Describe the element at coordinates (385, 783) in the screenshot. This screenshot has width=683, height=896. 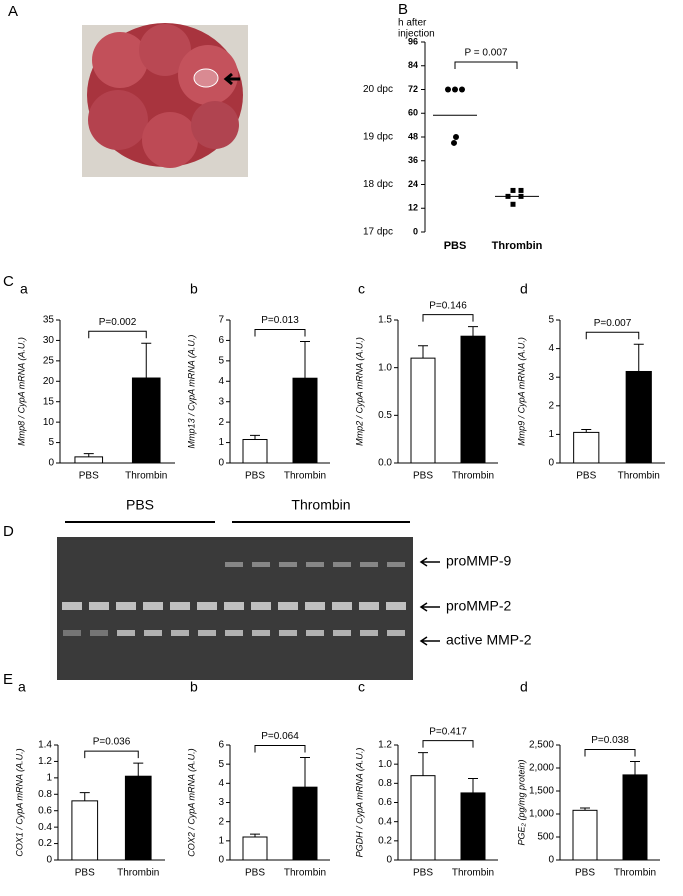
I see `y-tick-label: 0.8` at that location.